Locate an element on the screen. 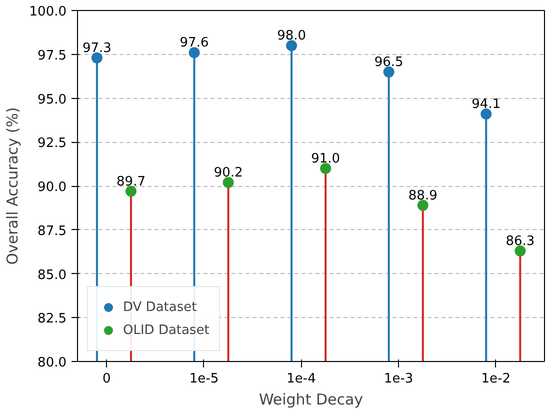 Image resolution: width=548 pixels, height=411 pixels. y-tick-label: 80.0 is located at coordinates (52, 363).